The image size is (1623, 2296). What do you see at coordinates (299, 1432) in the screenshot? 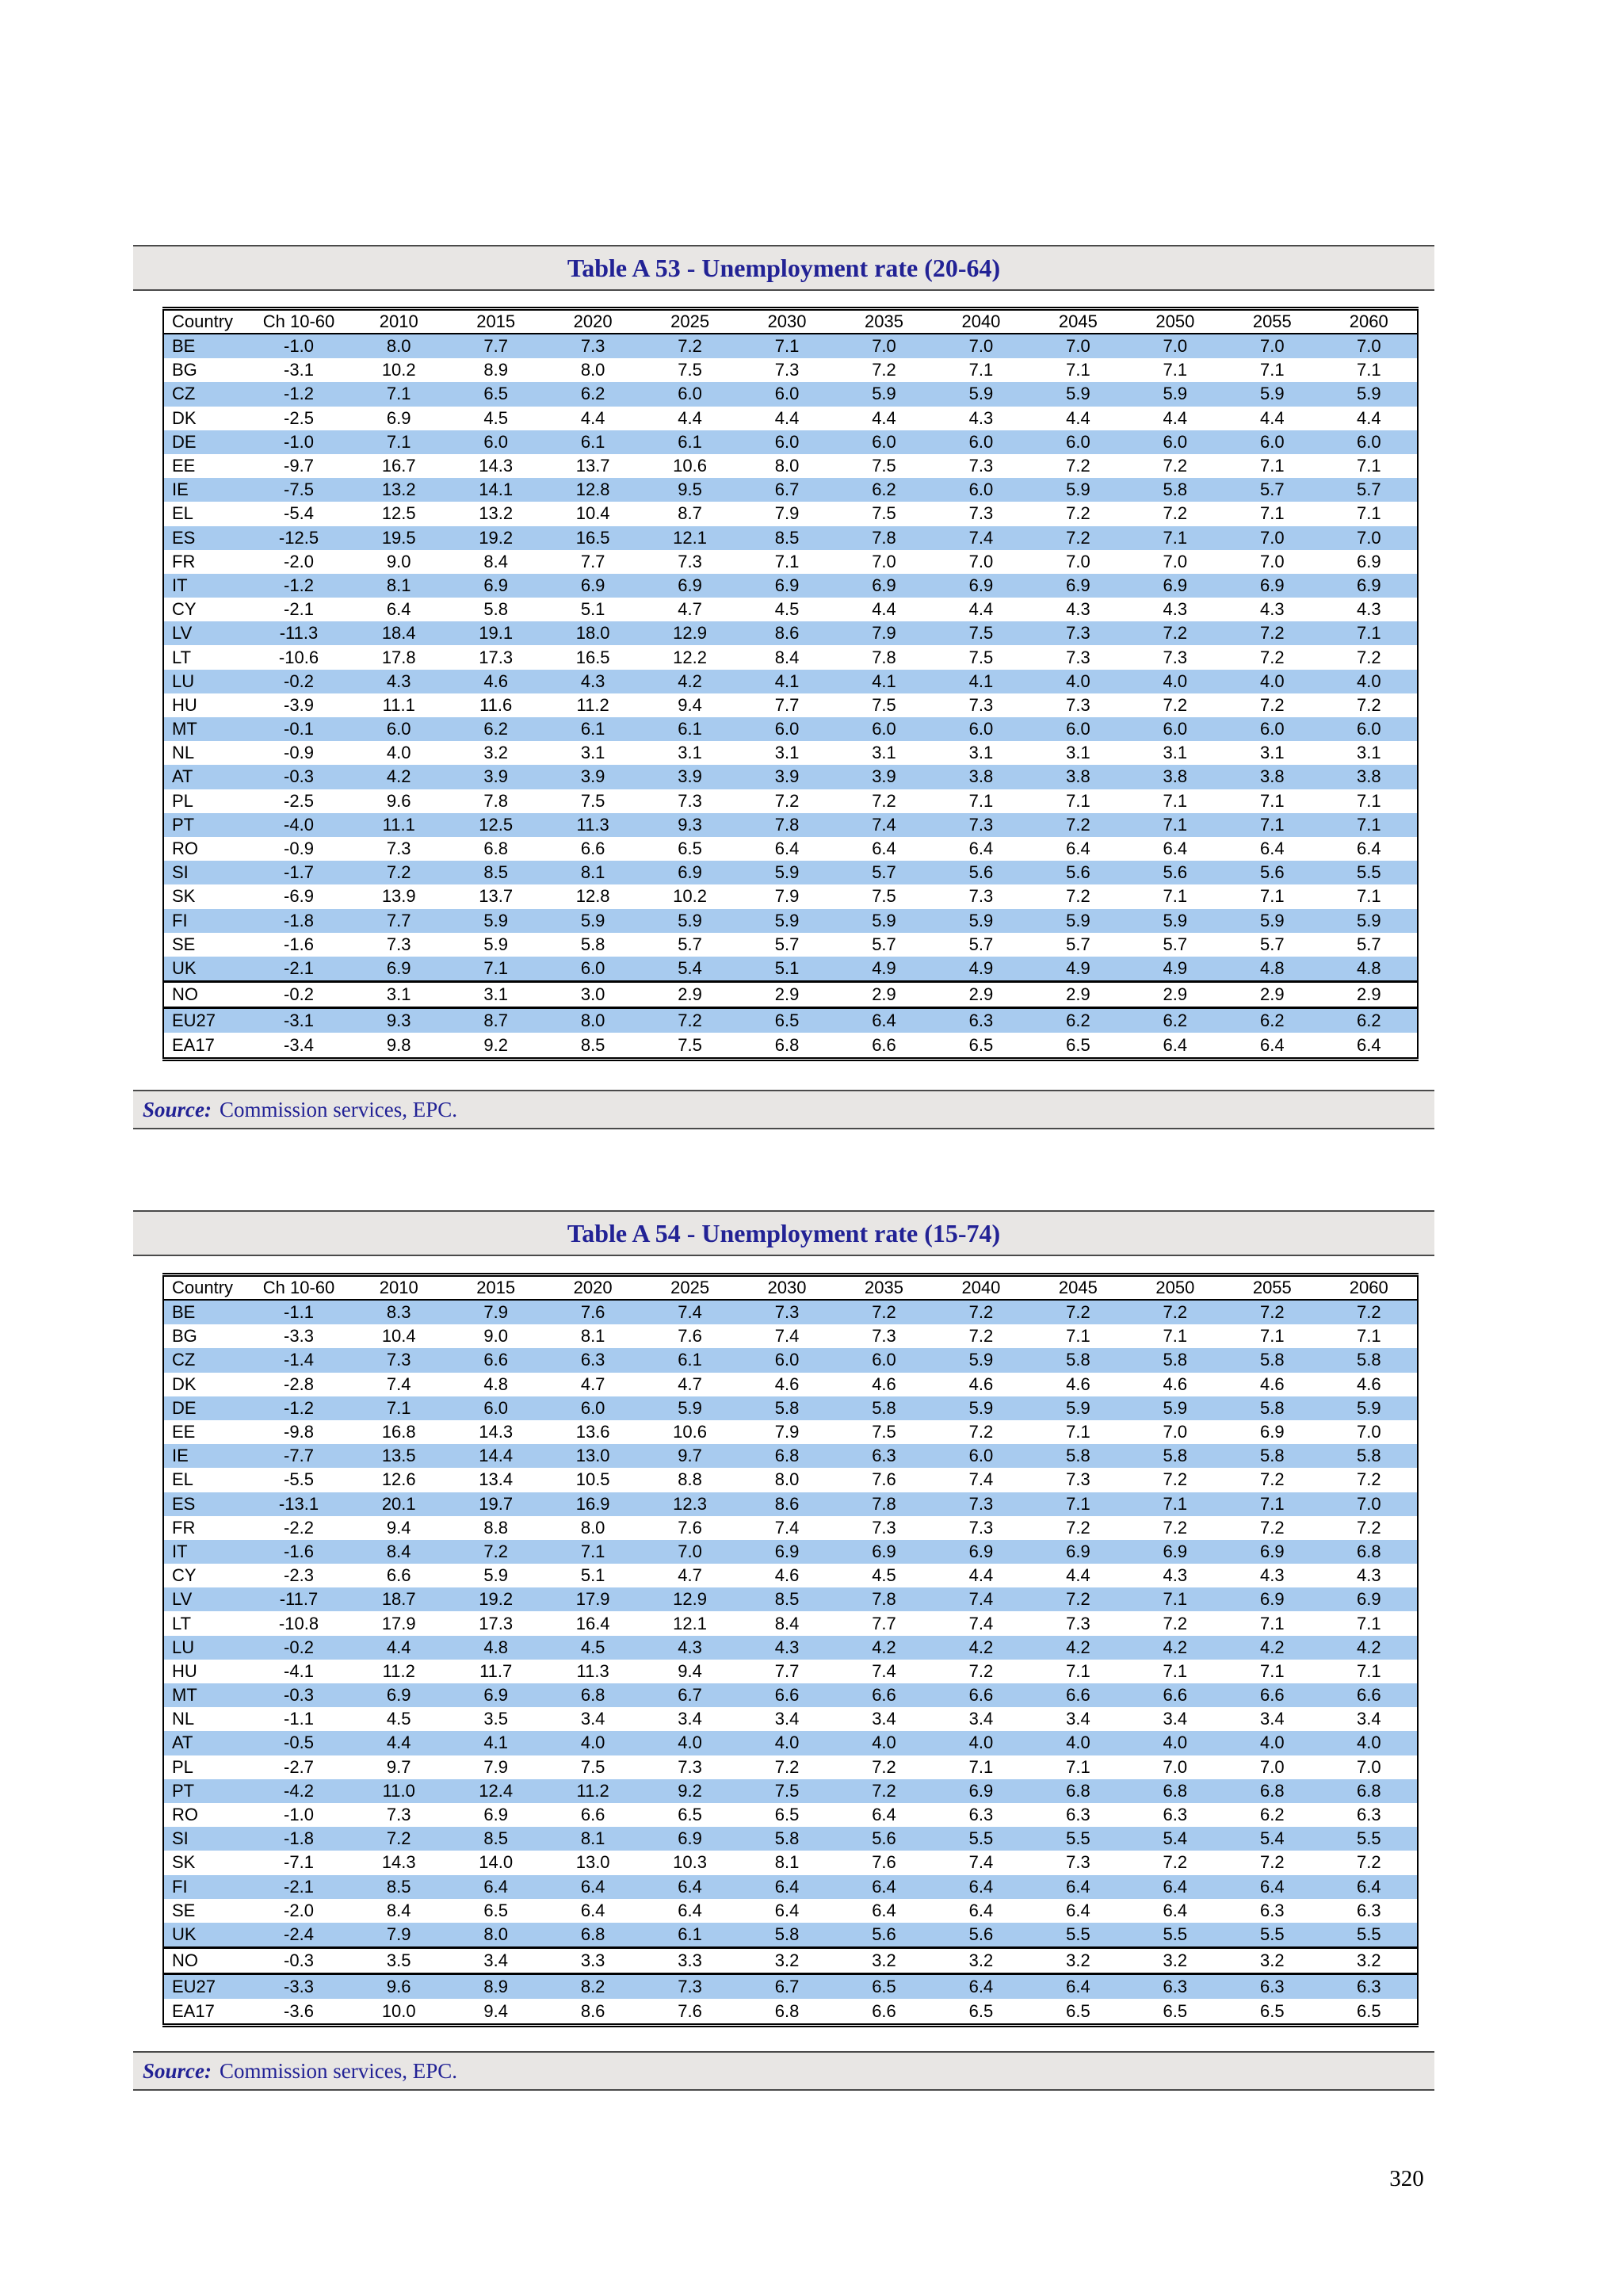
I see `value-cell: -9.8` at bounding box center [299, 1432].